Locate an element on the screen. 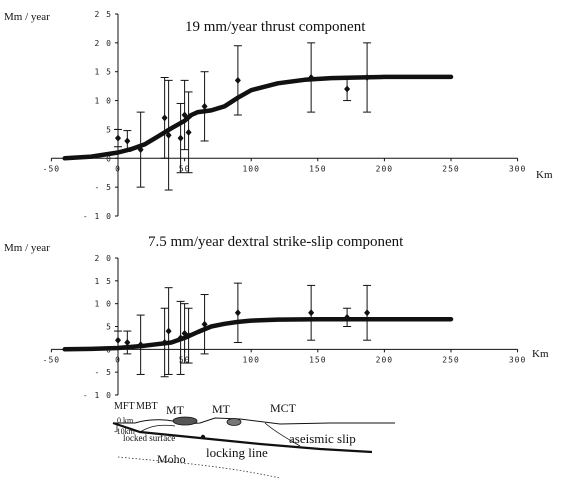 The width and height of the screenshot is (561, 478). label-minus-10km: -10km is located at coordinates (125, 431).